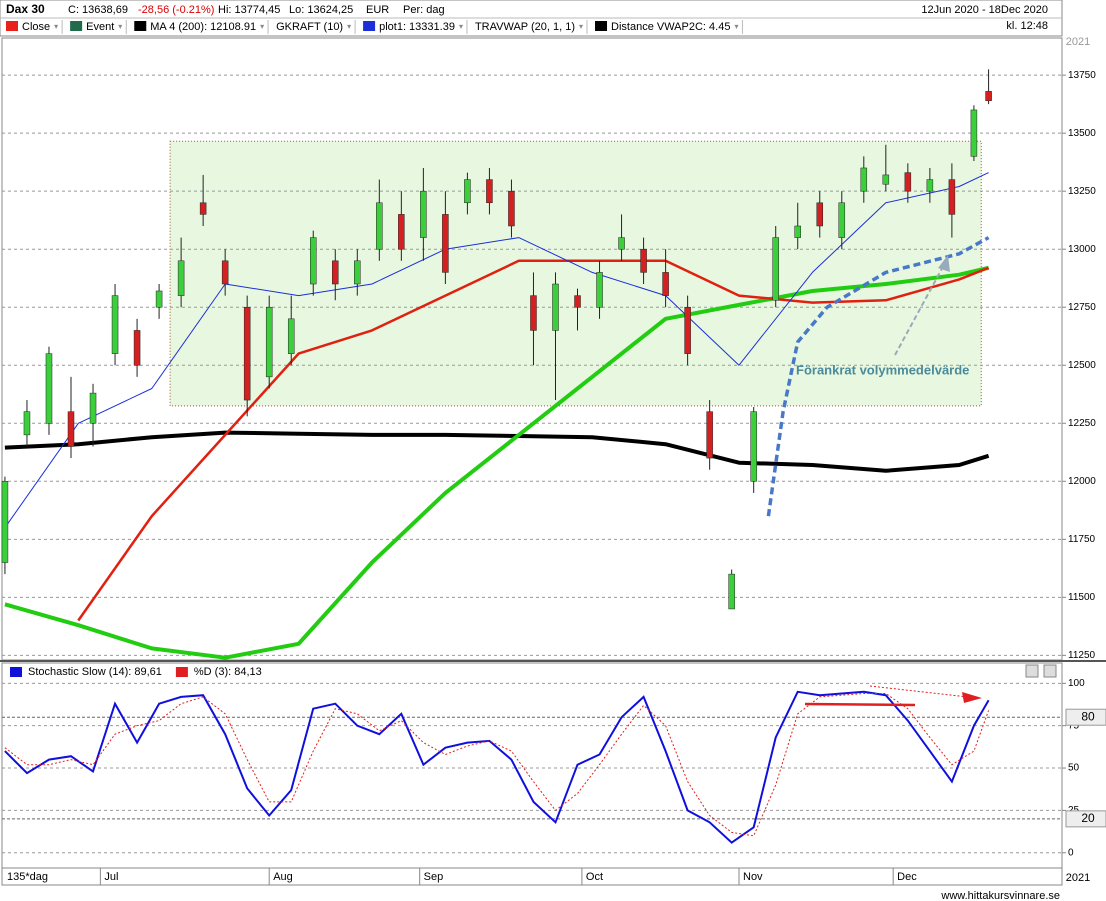 The height and width of the screenshot is (901, 1106). I want to click on legend-label: TRAVWAP (20, 1, 1), so click(525, 27).